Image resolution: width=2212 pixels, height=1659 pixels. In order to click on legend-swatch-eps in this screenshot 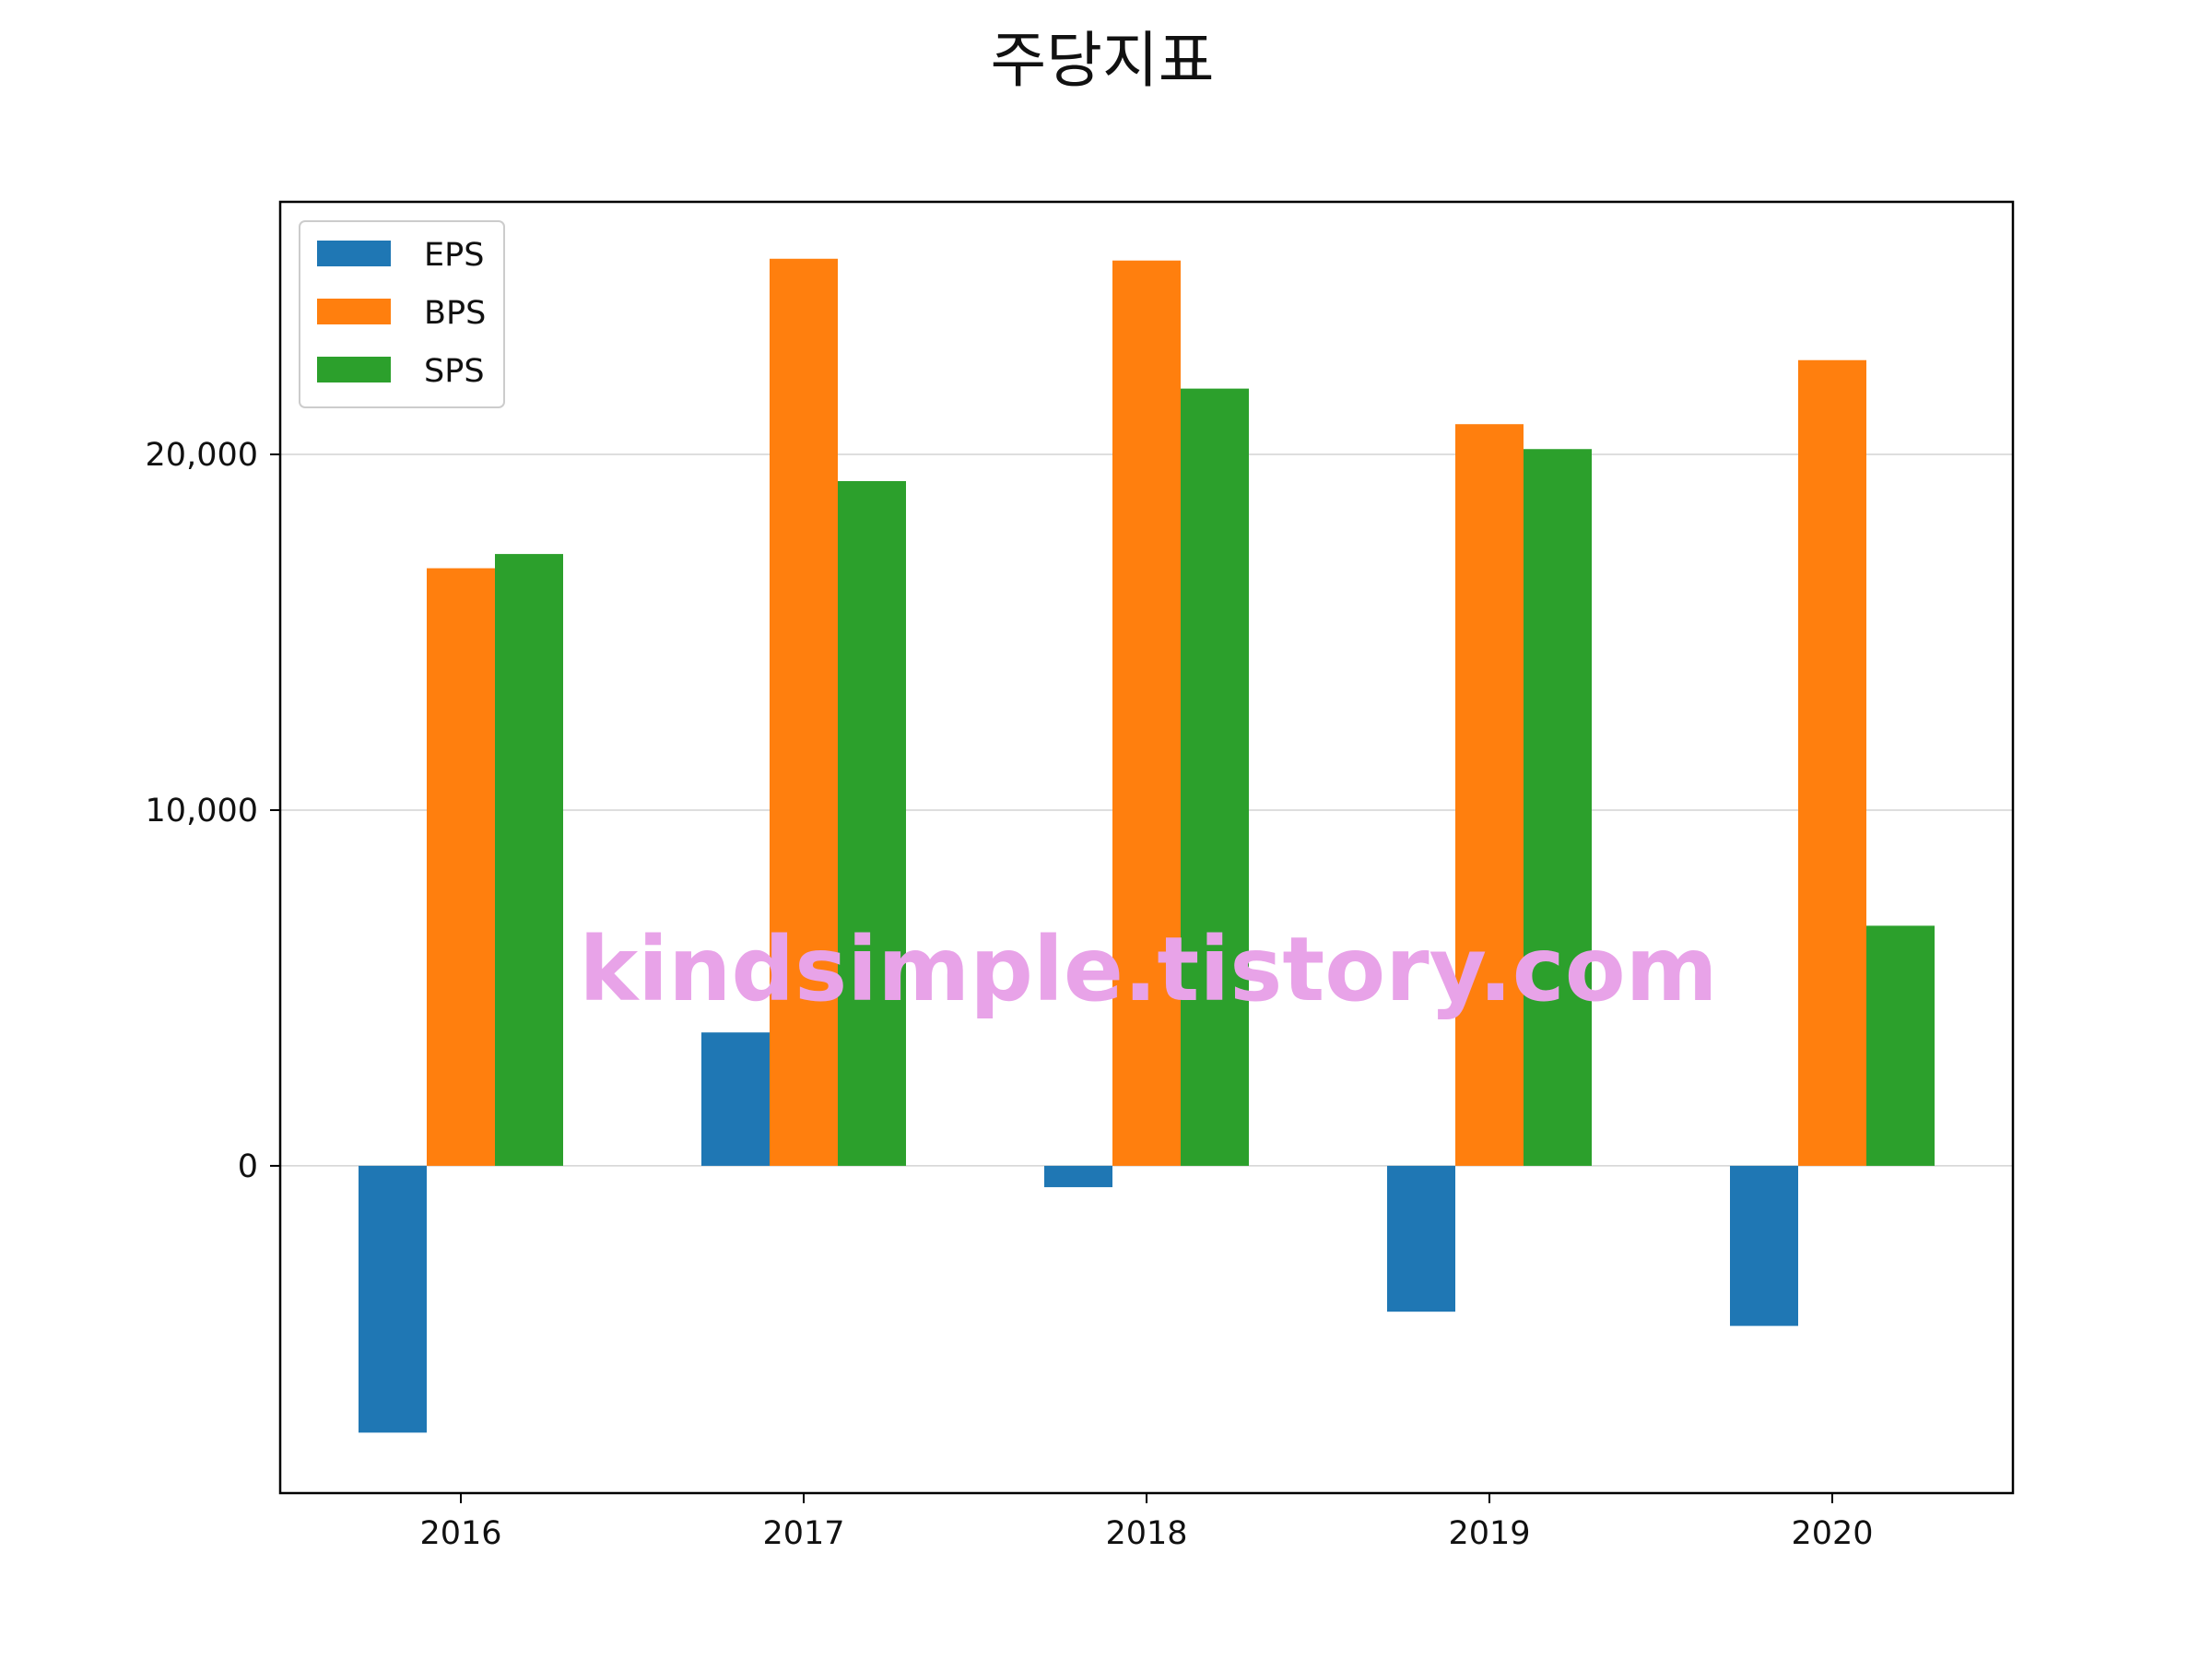, I will do `click(354, 253)`.